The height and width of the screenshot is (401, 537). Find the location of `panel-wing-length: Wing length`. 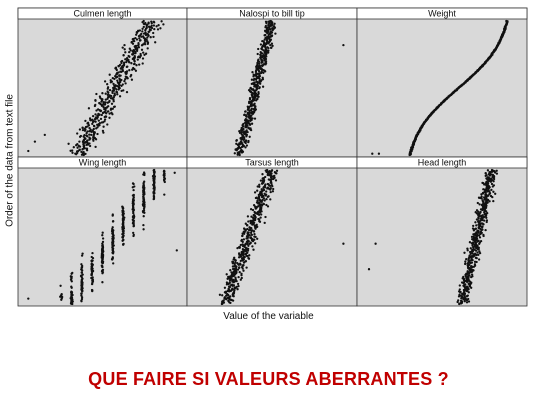

panel-wing-length: Wing length is located at coordinates (102, 231).